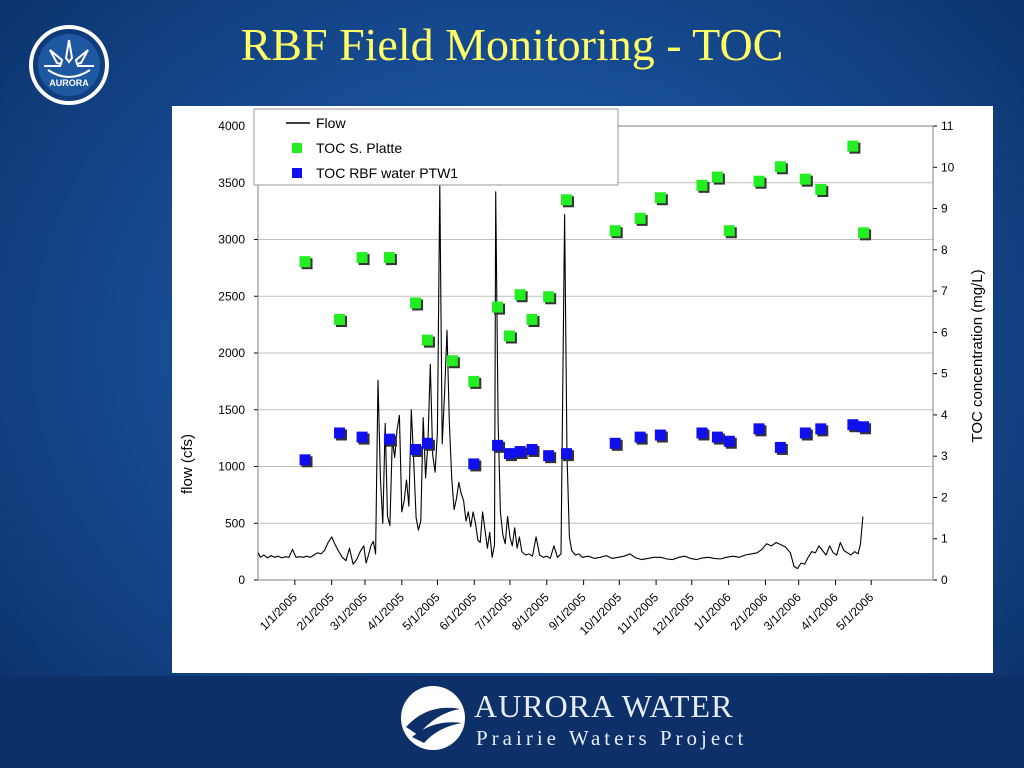  Describe the element at coordinates (819, 611) in the screenshot. I see `x-tick-label: 4/1/2006` at that location.